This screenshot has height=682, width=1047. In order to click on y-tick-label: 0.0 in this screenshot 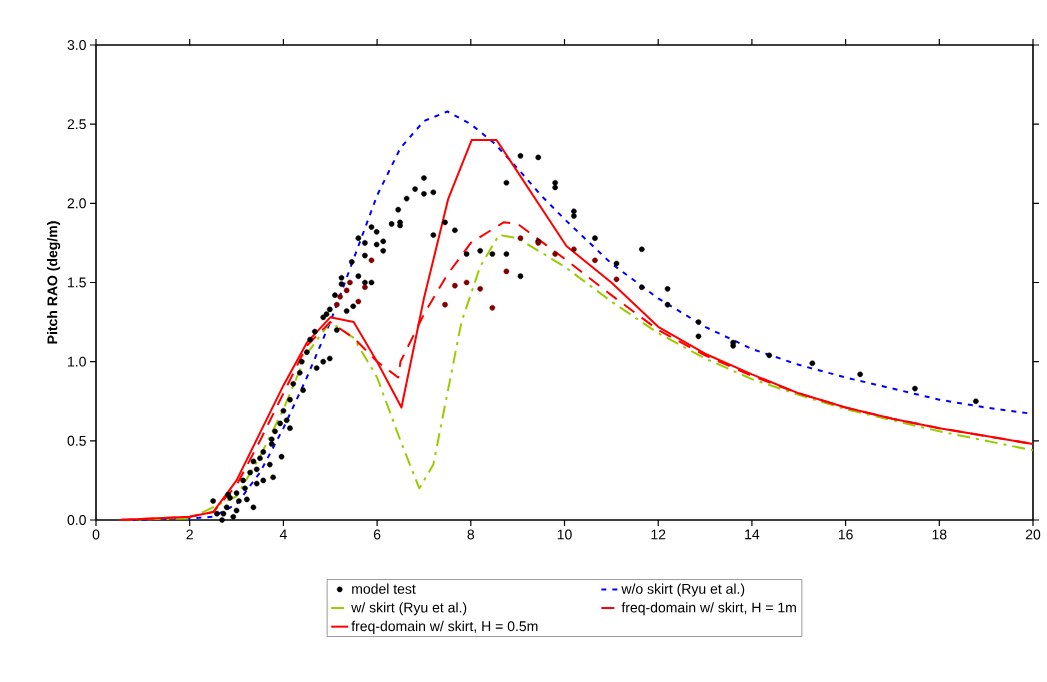, I will do `click(76, 520)`.